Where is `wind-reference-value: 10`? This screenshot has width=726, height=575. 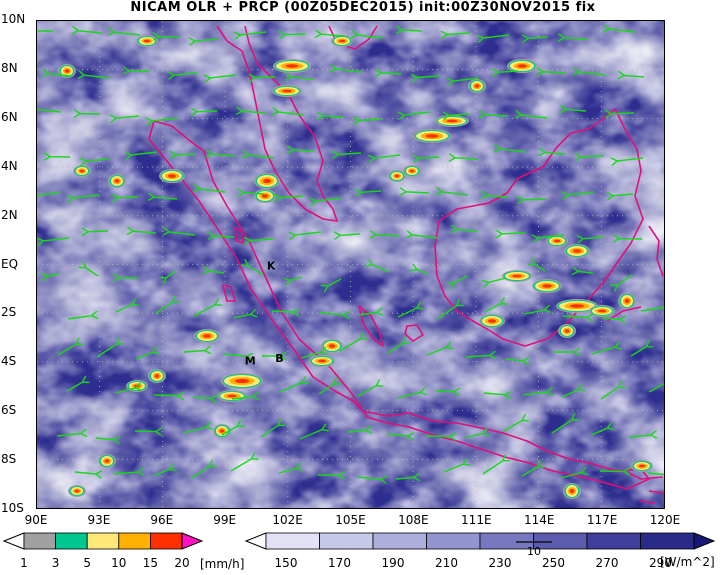 wind-reference-value: 10 is located at coordinates (534, 551).